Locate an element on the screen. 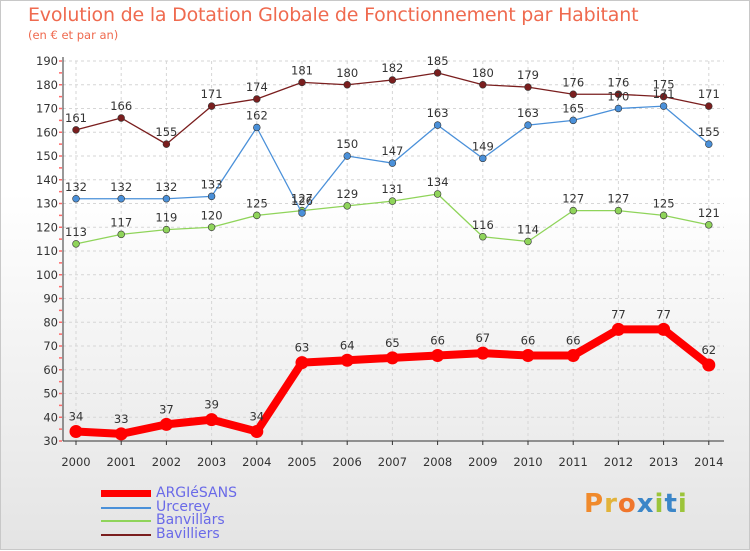 The width and height of the screenshot is (750, 551). data-label-banvillars: 120 is located at coordinates (212, 215).